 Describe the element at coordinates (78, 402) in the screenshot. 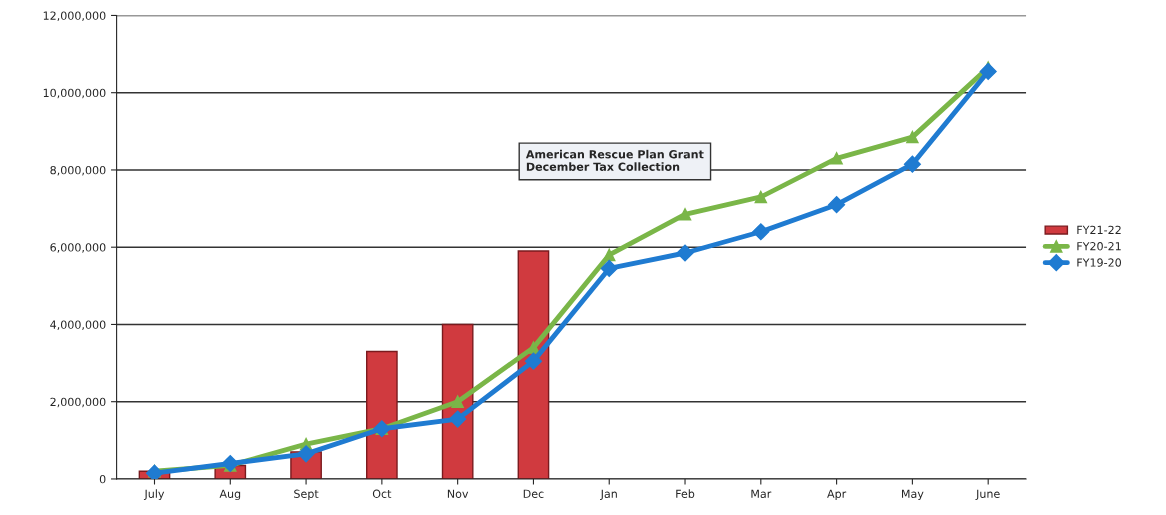

I see `y-tick-label: 2,000,000` at that location.